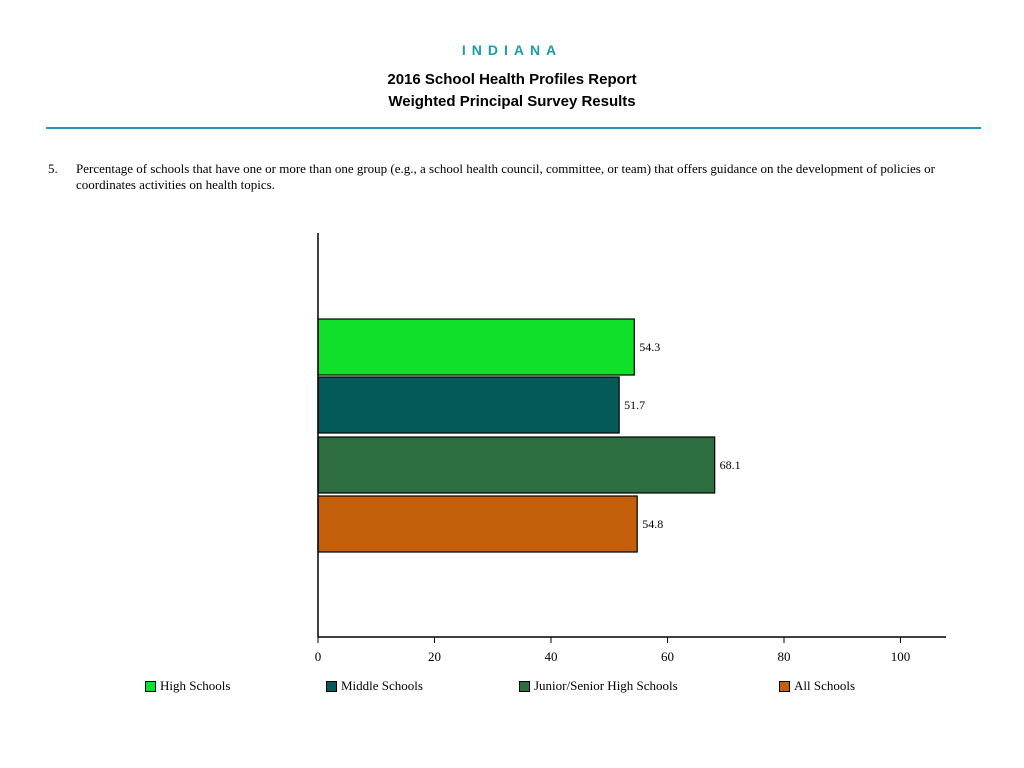  Describe the element at coordinates (901, 656) in the screenshot. I see `x-tick-label: 100` at that location.